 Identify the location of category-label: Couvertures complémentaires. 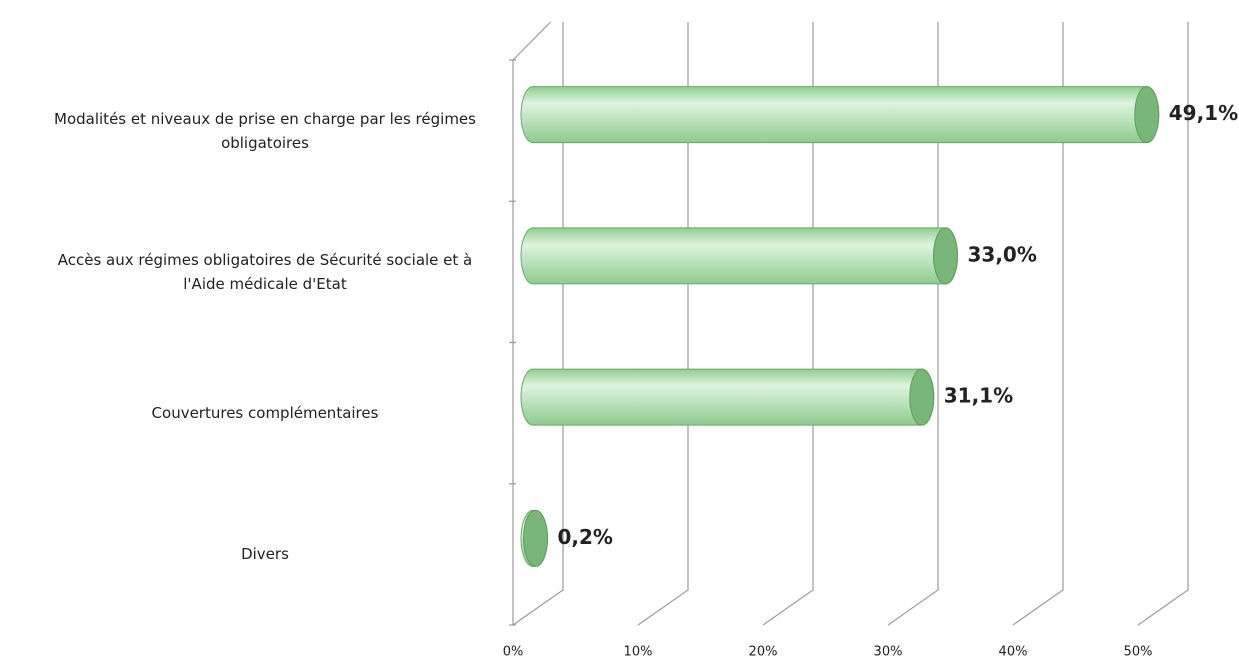
(265, 413).